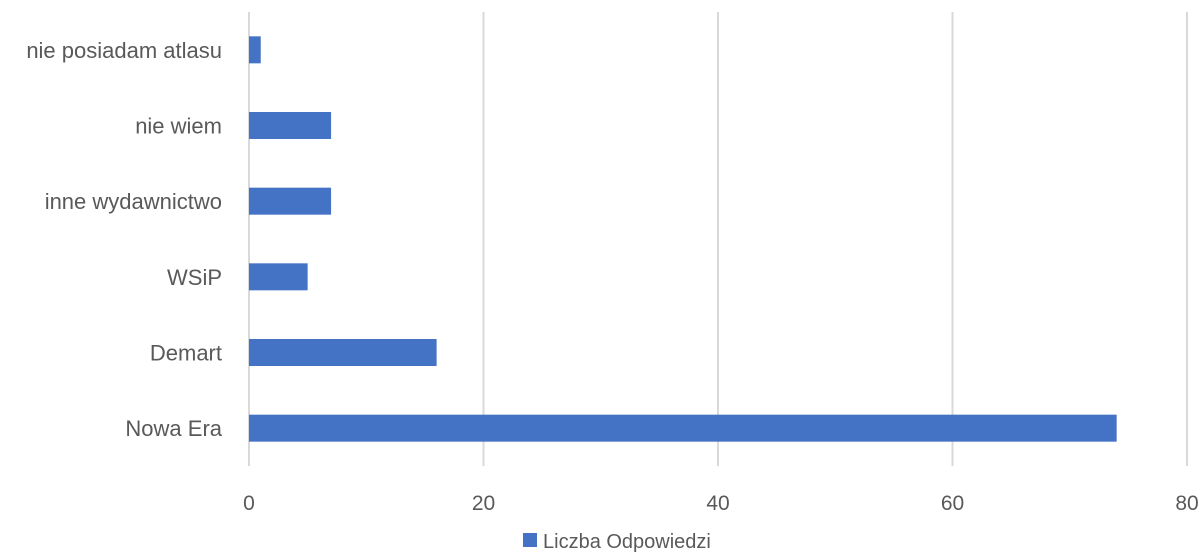 The width and height of the screenshot is (1203, 552). I want to click on legend-label: Liczba Odpowiedzi, so click(627, 541).